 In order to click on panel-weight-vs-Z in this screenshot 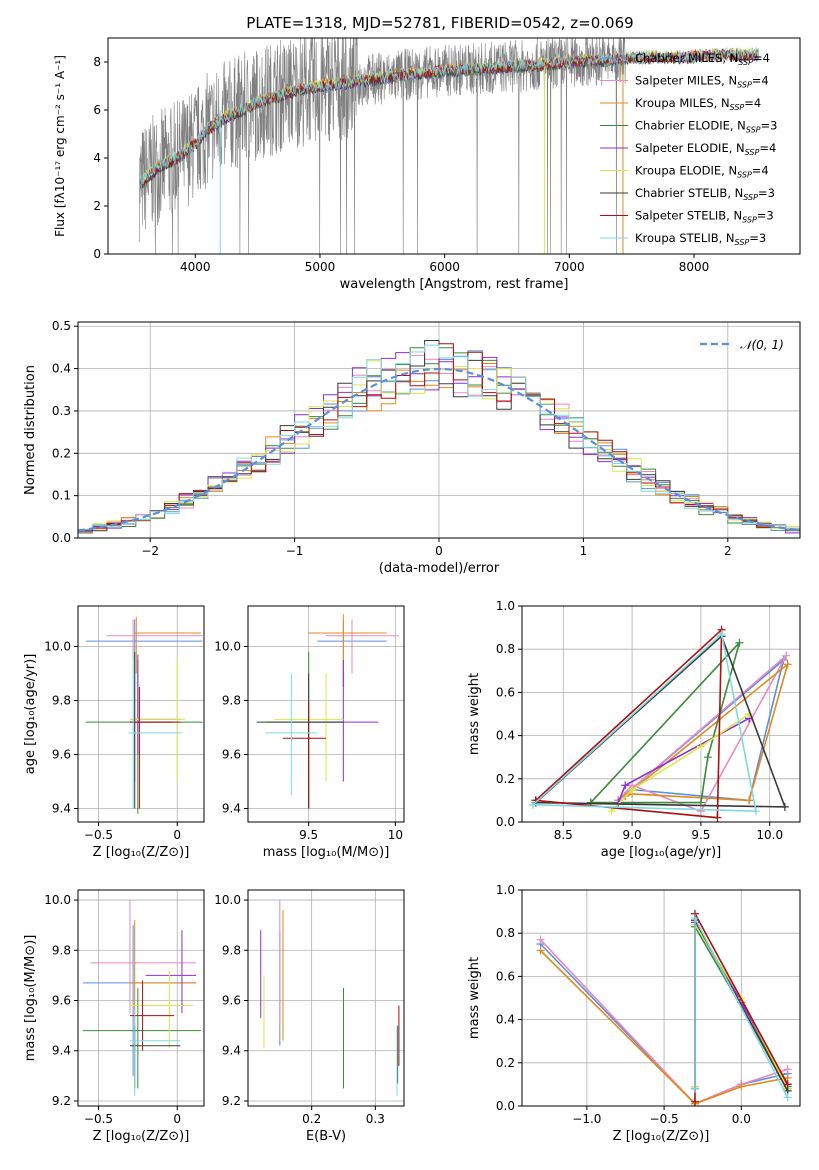, I will do `click(661, 998)`.